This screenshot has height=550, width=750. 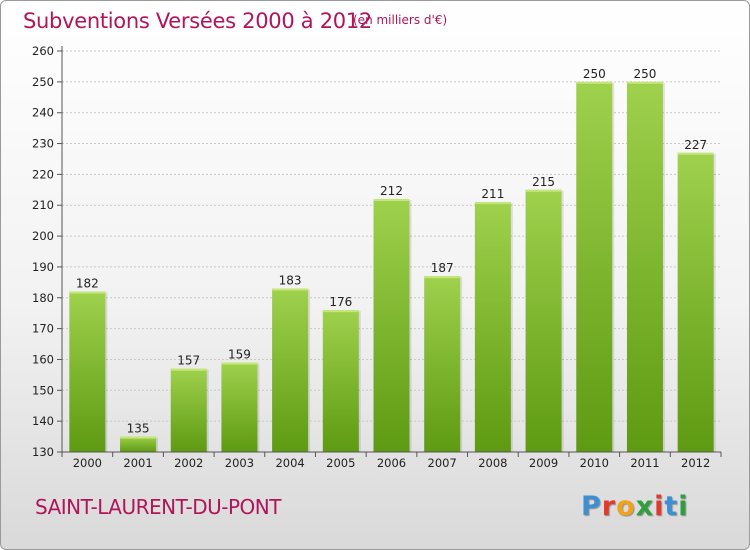 What do you see at coordinates (695, 145) in the screenshot?
I see `data-label: 227` at bounding box center [695, 145].